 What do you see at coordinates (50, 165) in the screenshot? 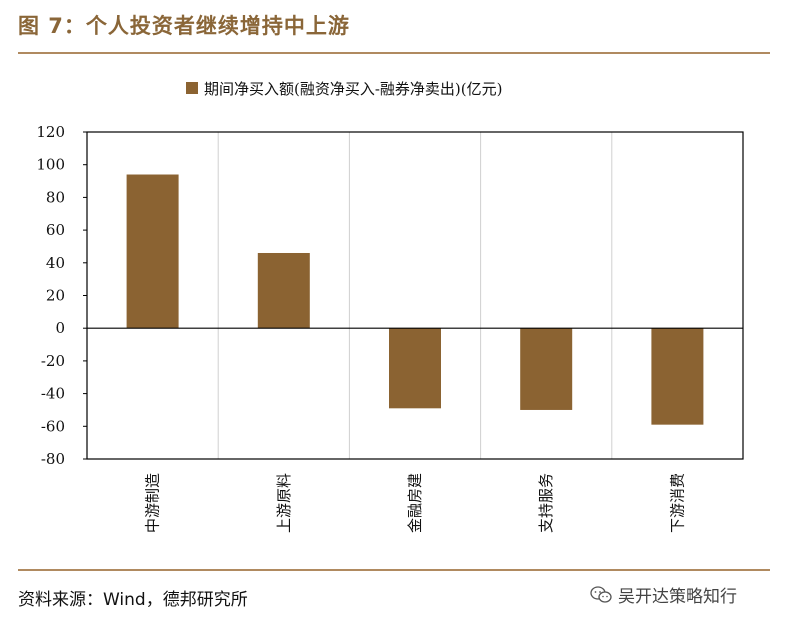
I see `y-tick-label: 100` at bounding box center [50, 165].